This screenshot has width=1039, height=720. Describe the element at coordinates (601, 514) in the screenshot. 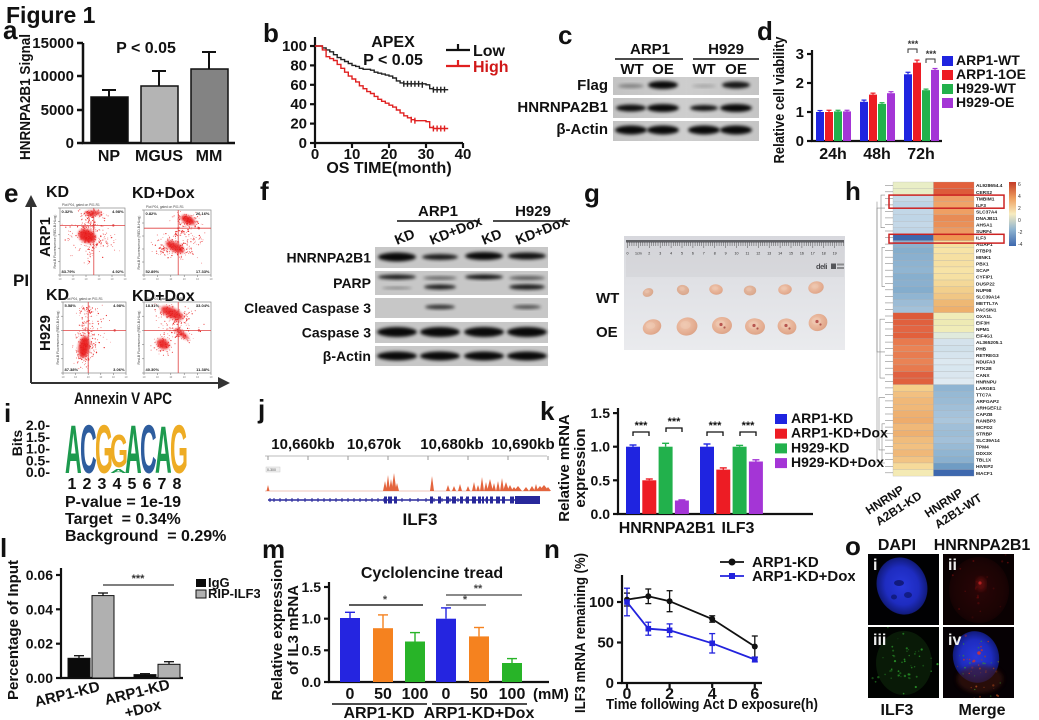

I see `svg-text: 0.0` at that location.